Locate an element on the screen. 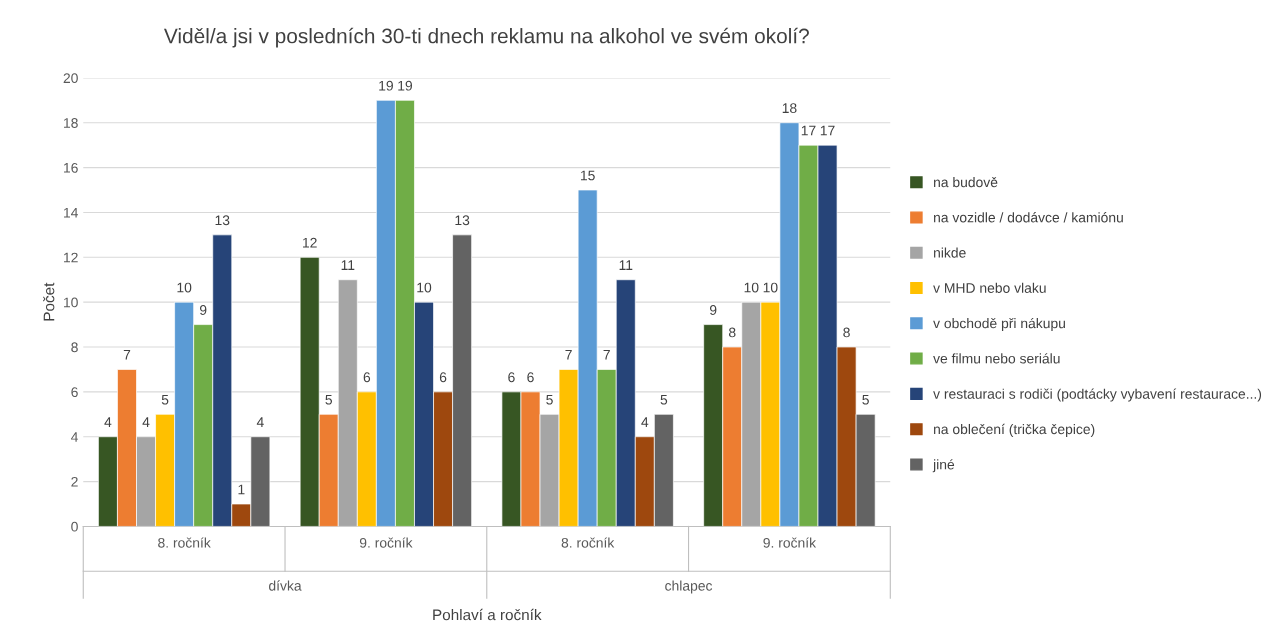  data-label: 12 is located at coordinates (310, 242).